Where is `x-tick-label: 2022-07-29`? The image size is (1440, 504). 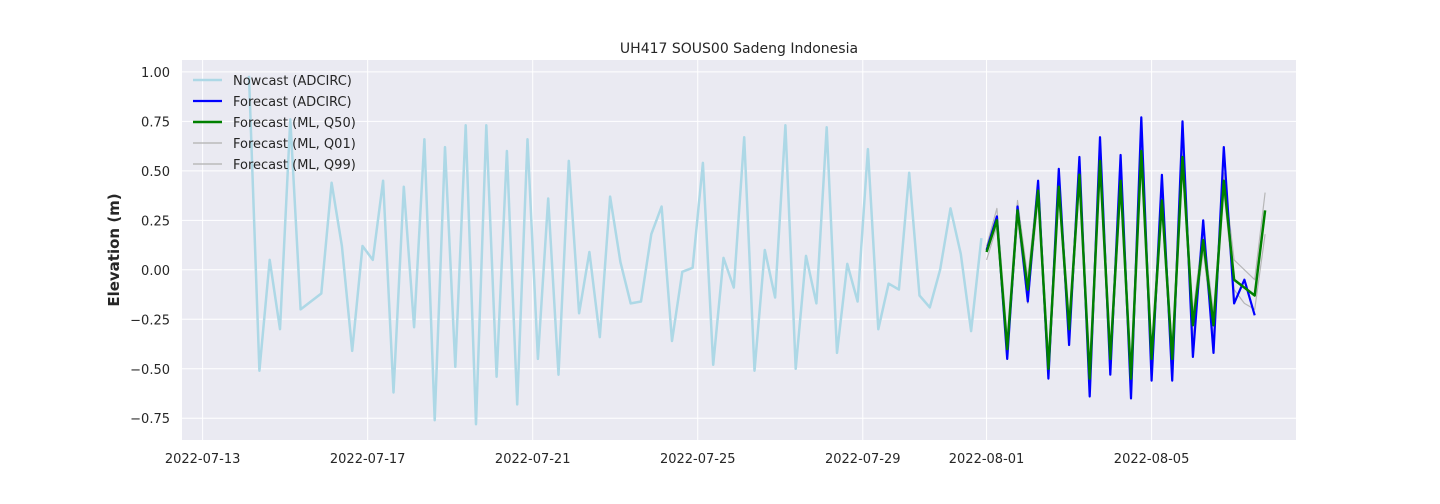
x-tick-label: 2022-07-29 is located at coordinates (863, 459).